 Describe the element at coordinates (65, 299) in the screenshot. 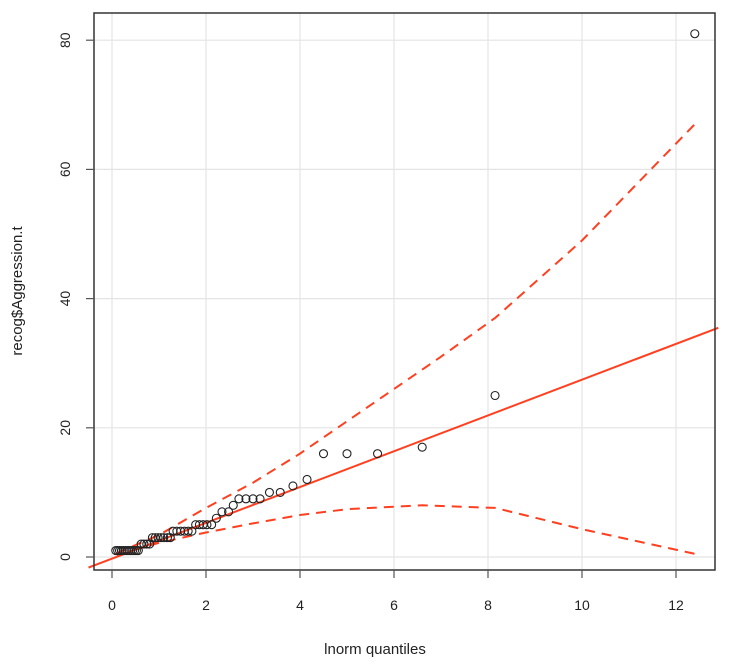

I see `y-tick-label: 40` at that location.